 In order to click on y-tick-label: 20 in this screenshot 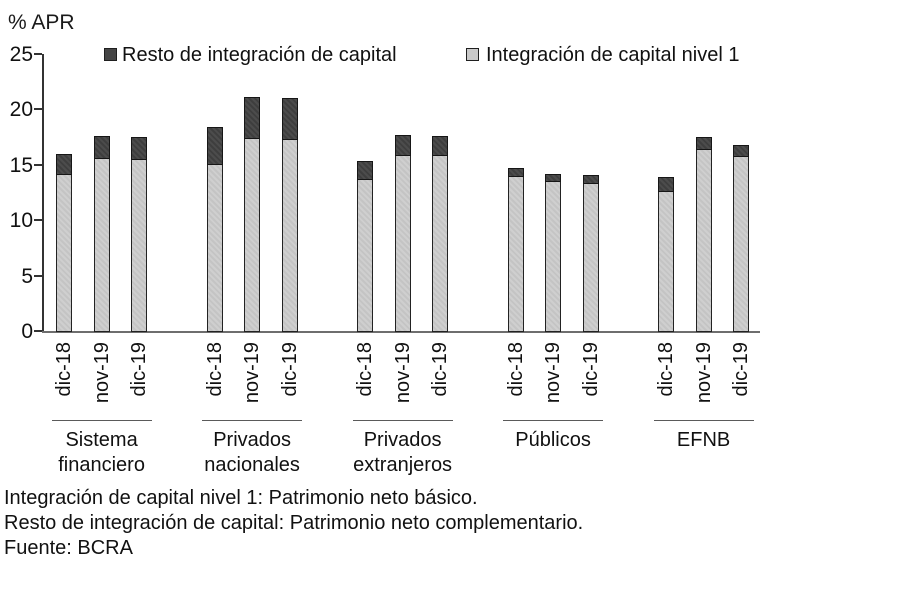, I will do `click(21, 110)`.